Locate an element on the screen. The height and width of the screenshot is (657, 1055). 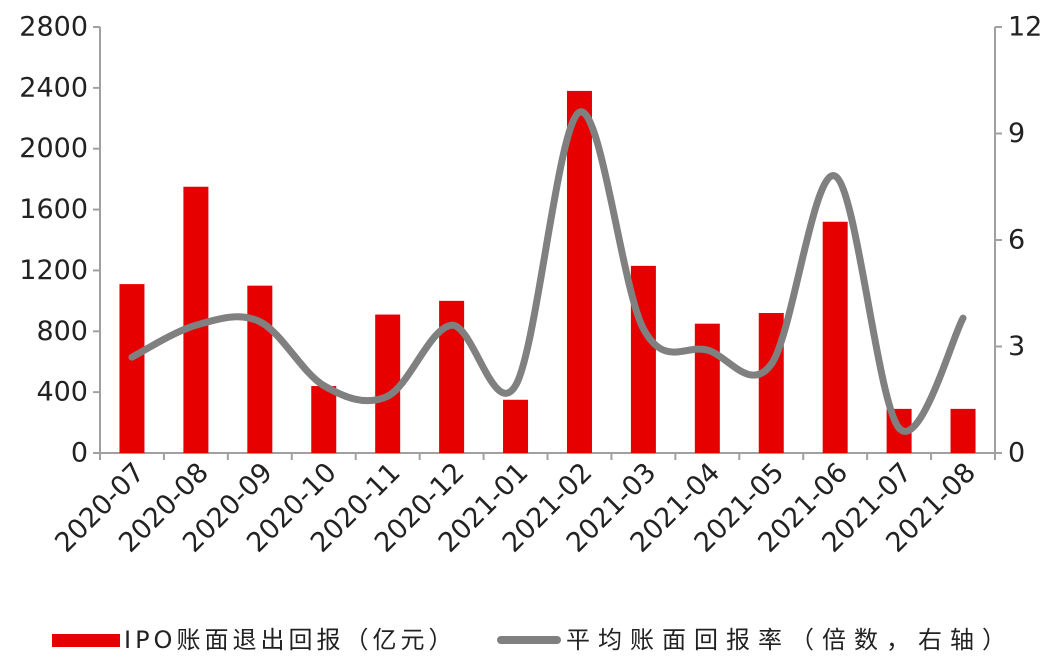
y-left-tick-label: 800 is located at coordinates (62, 331).